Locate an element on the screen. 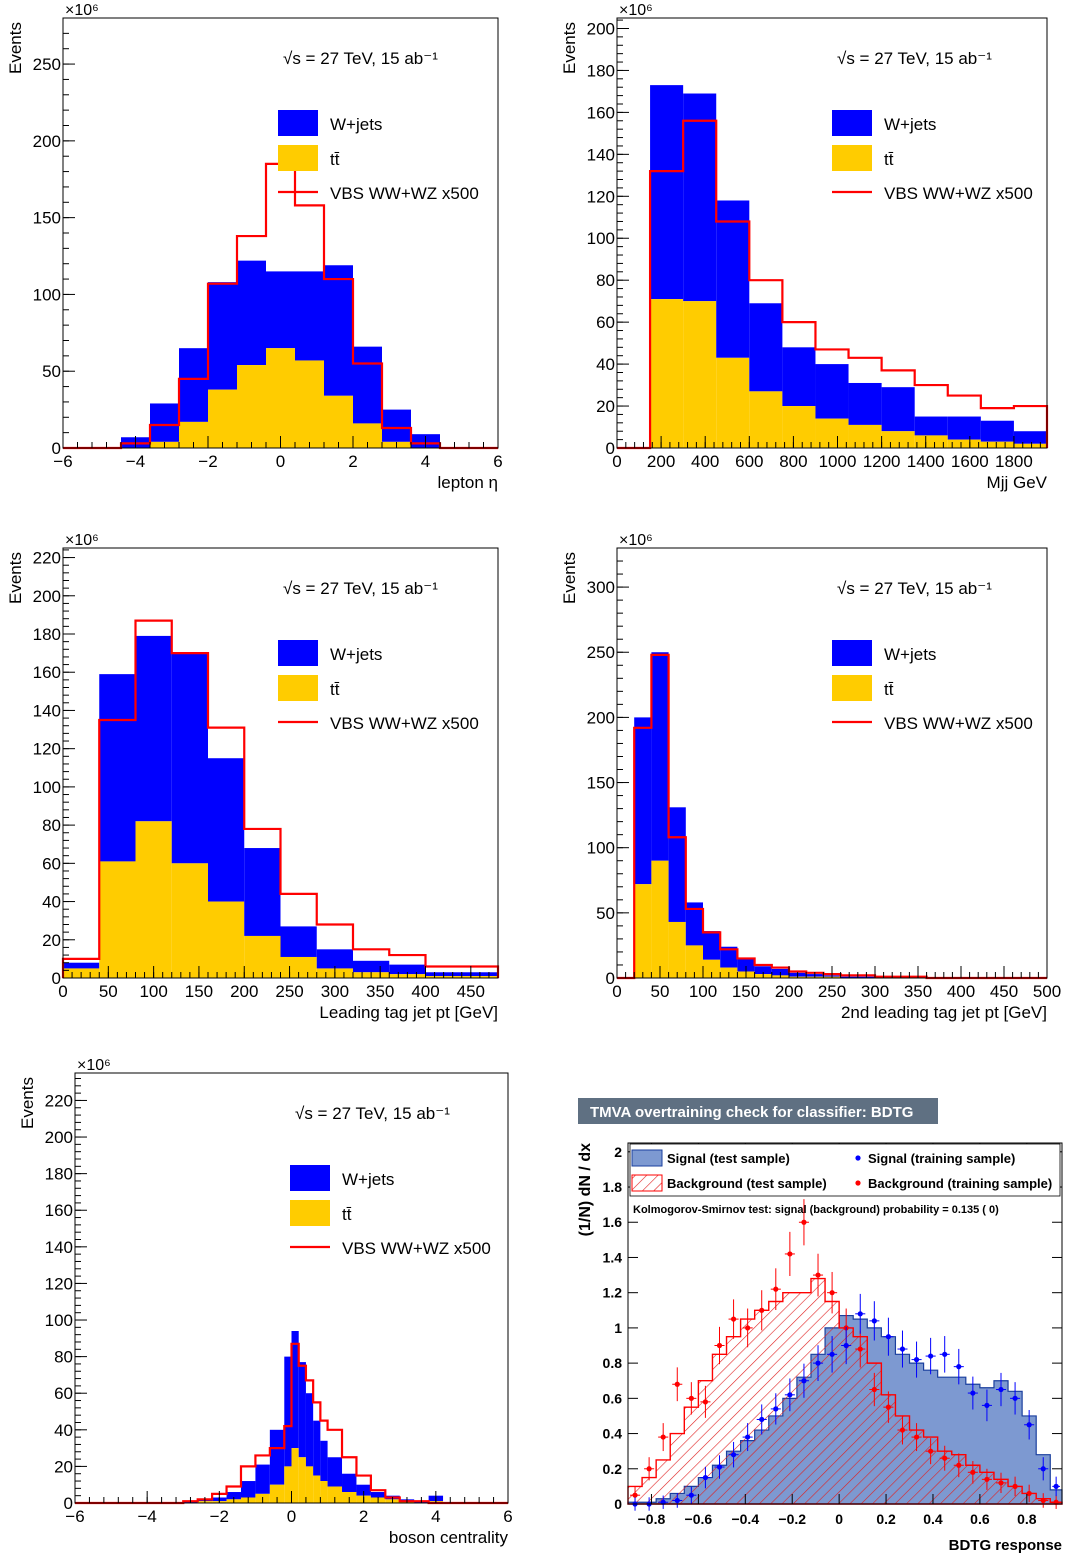 This screenshot has height=1555, width=1069. legend-label-signal-training: Signal (training sample) is located at coordinates (941, 1158).